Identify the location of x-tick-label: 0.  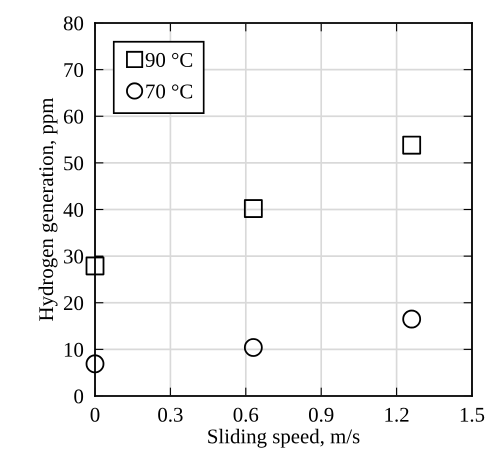
(95, 415).